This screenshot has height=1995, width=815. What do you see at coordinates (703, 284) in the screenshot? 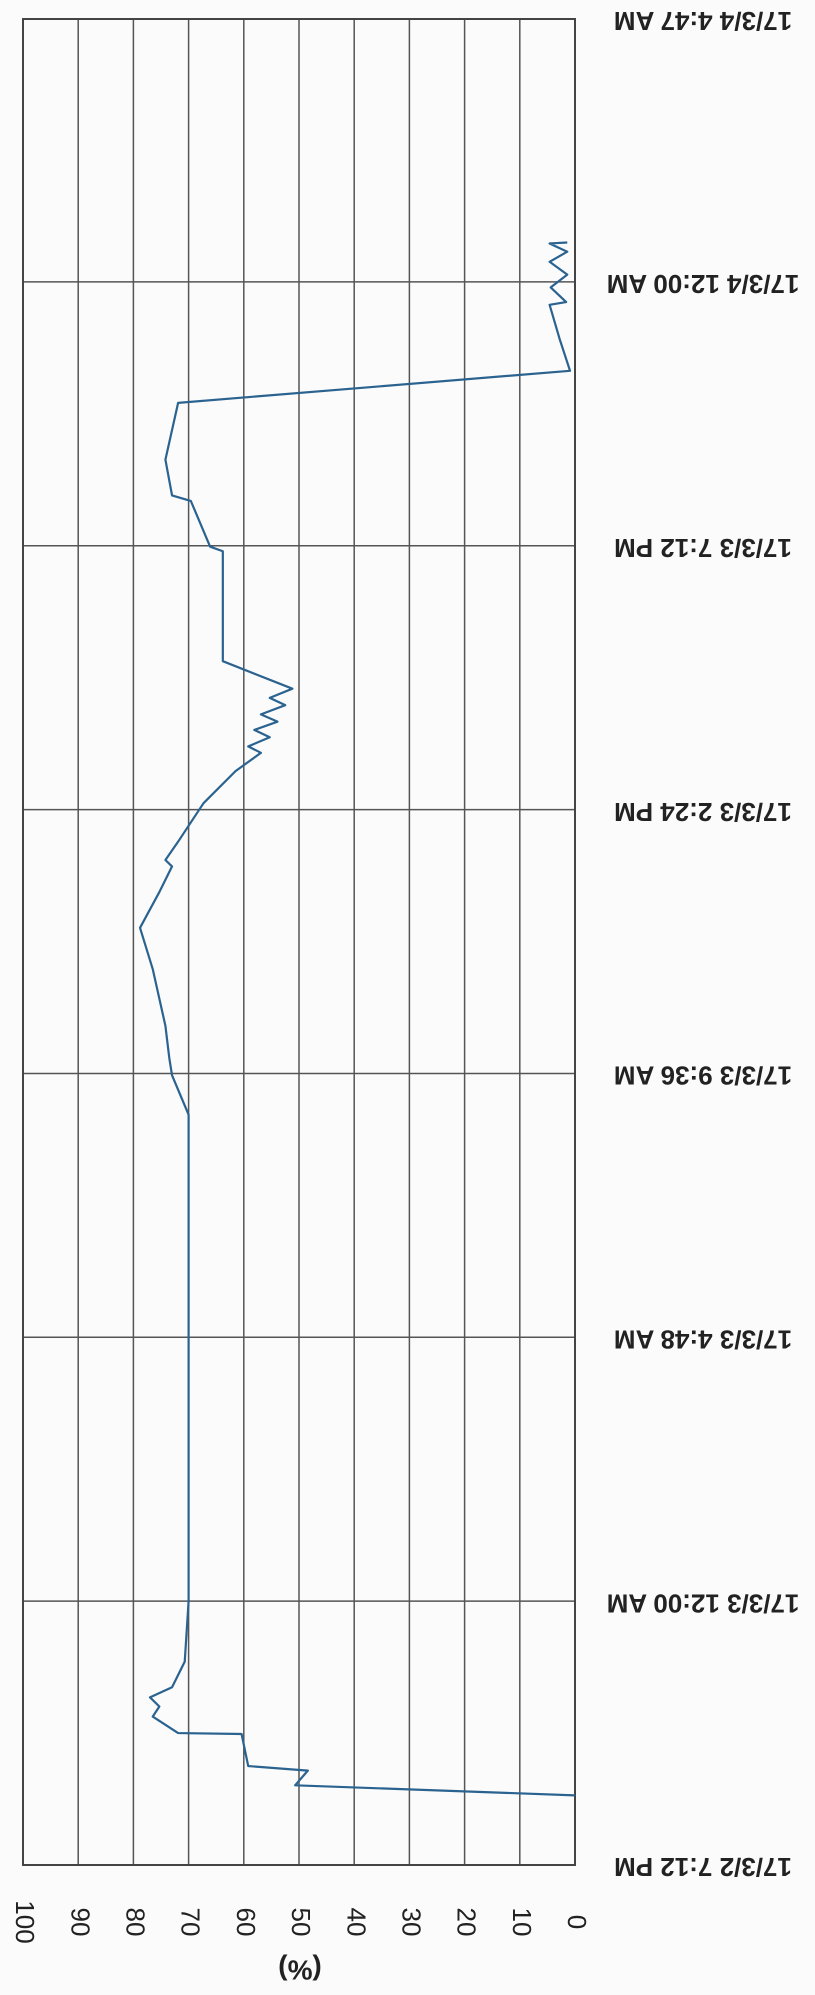
I see `x-tick-label: 17/3/4 12:00 AM` at bounding box center [703, 284].